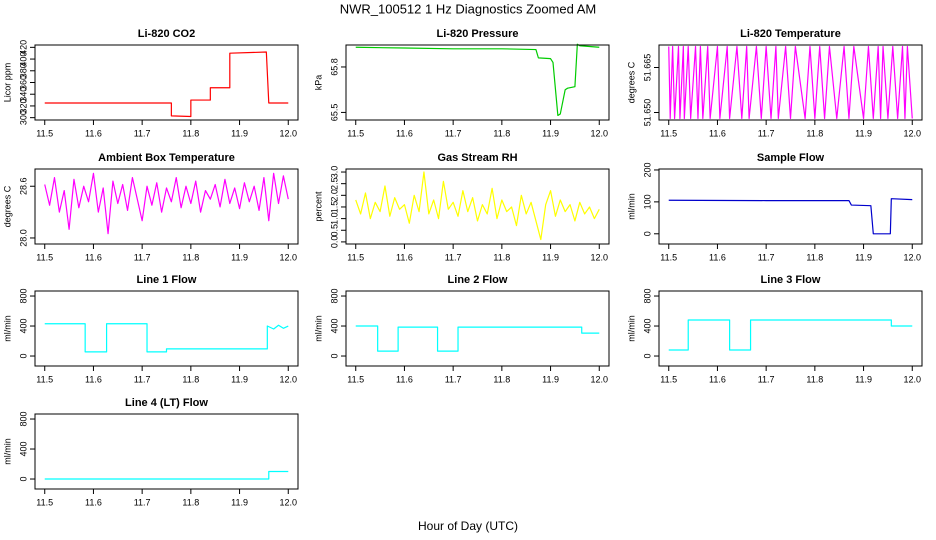 This screenshot has width=936, height=540. What do you see at coordinates (23, 70) in the screenshot?
I see `y-tick-label: 380` at bounding box center [23, 70].